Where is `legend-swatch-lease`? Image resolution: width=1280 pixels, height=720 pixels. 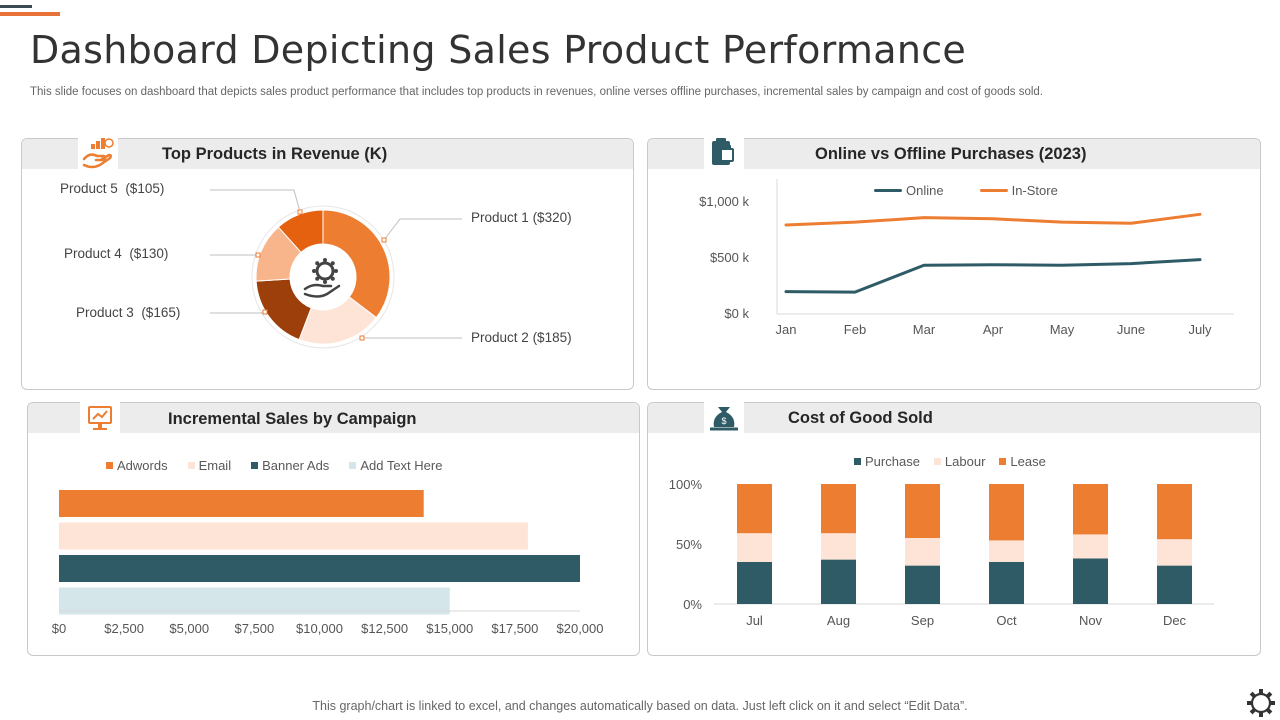
legend-swatch-lease is located at coordinates (1003, 461).